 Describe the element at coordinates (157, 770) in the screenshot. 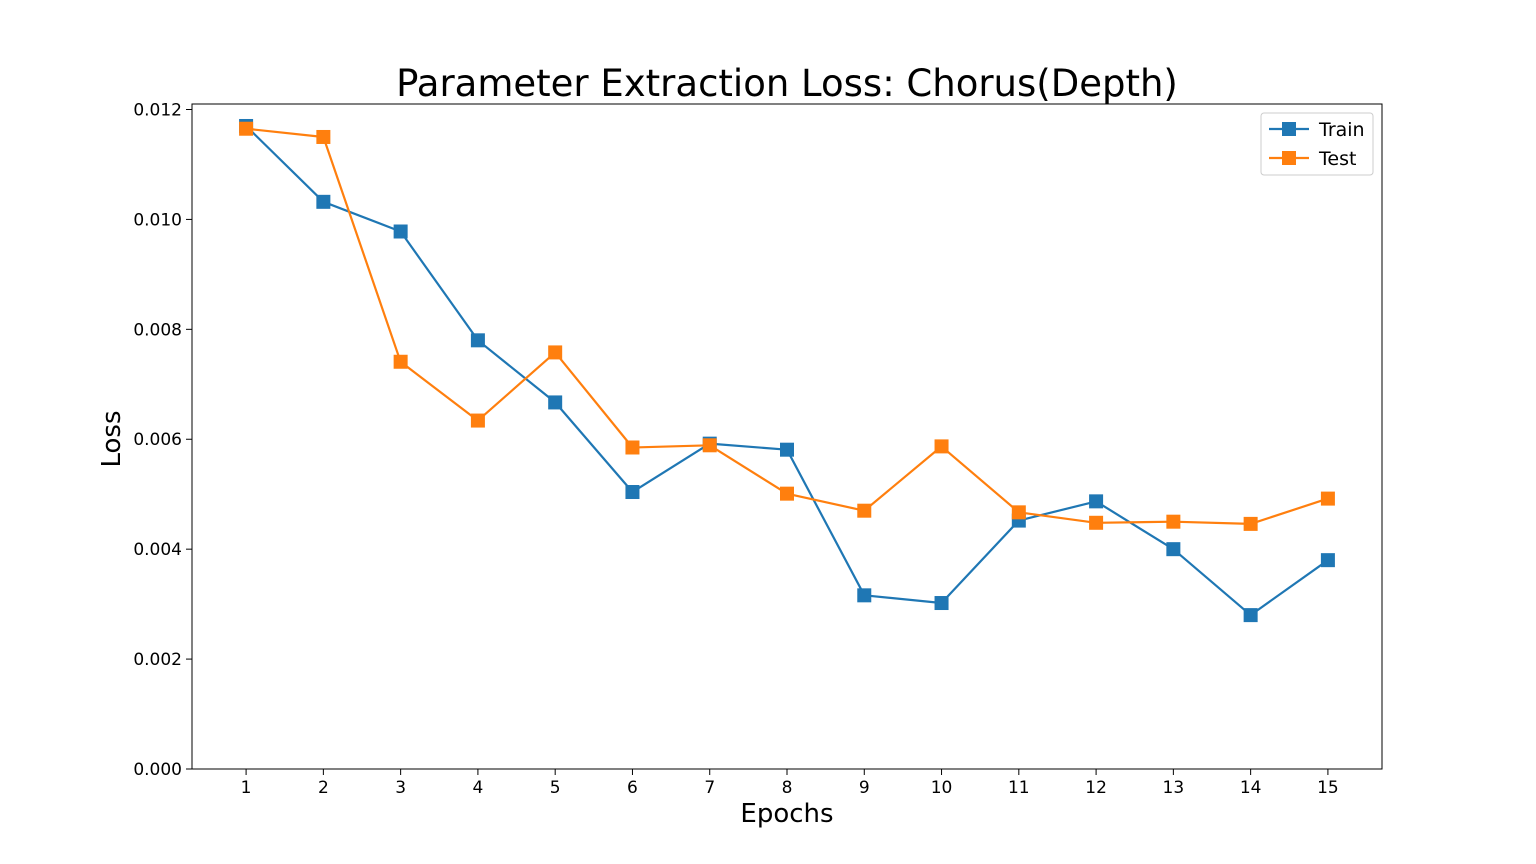

I see `y-tick-label: 0.000` at that location.